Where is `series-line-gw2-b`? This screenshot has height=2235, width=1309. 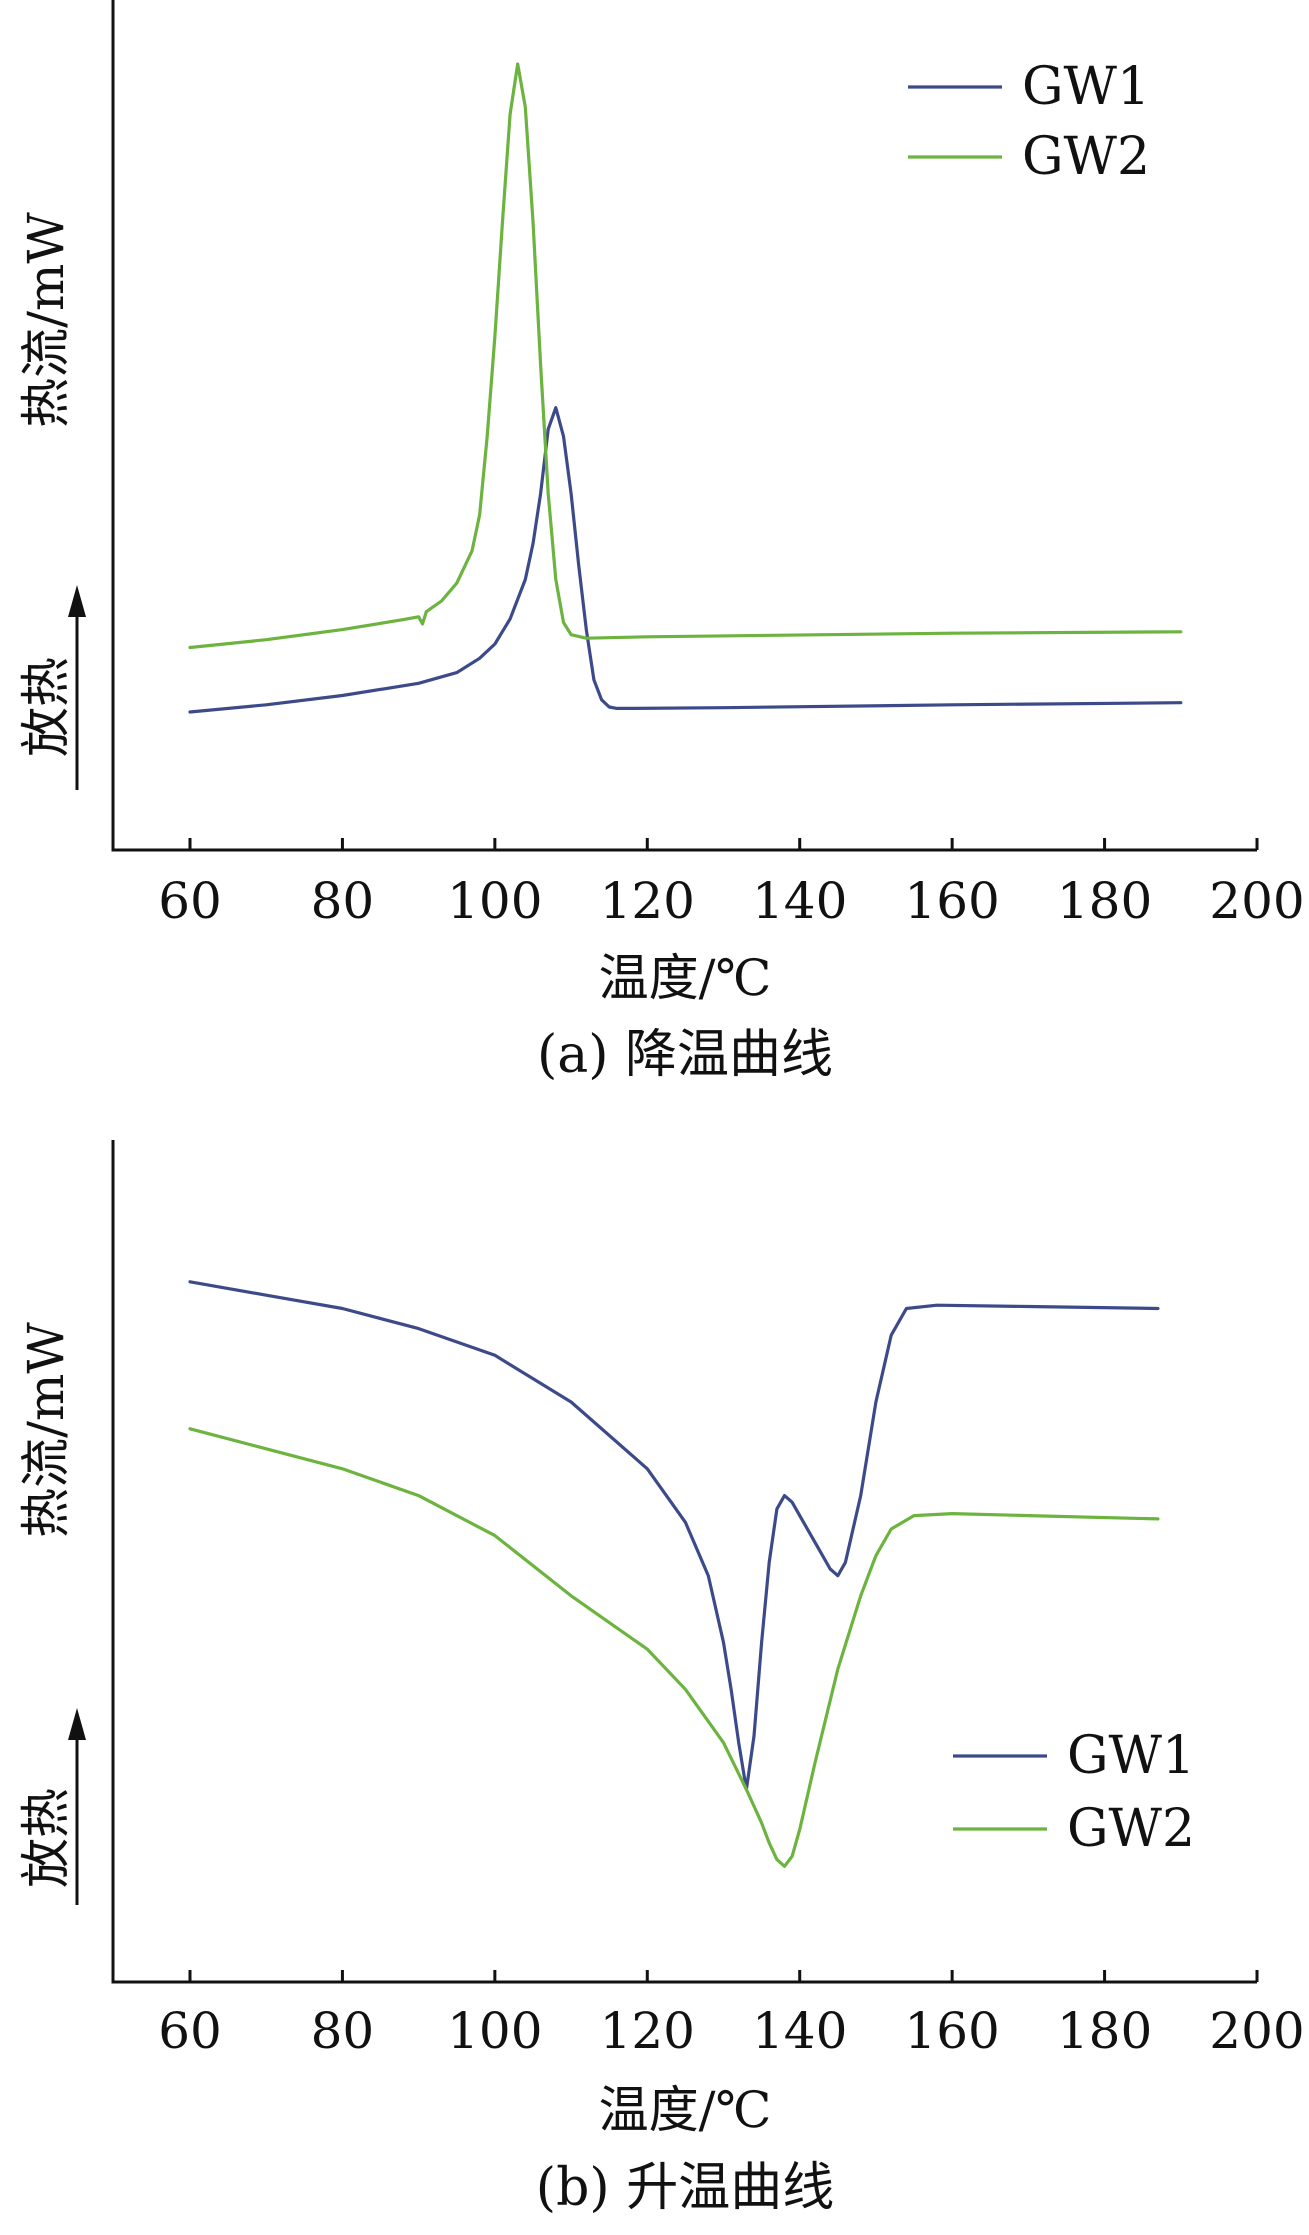
series-line-gw2-b is located at coordinates (674, 1647).